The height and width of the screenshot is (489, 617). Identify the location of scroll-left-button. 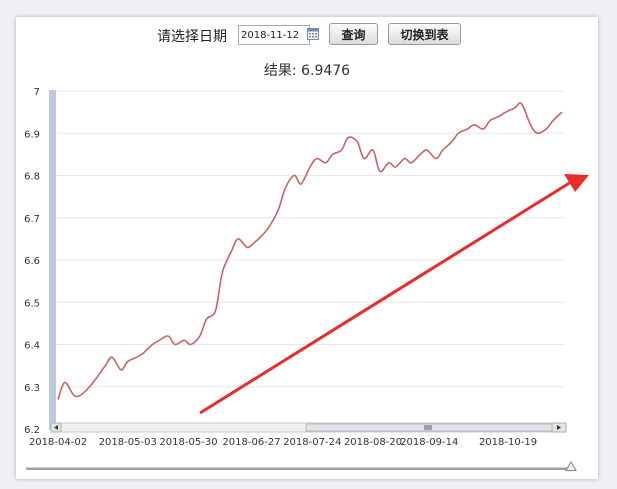
(56, 427).